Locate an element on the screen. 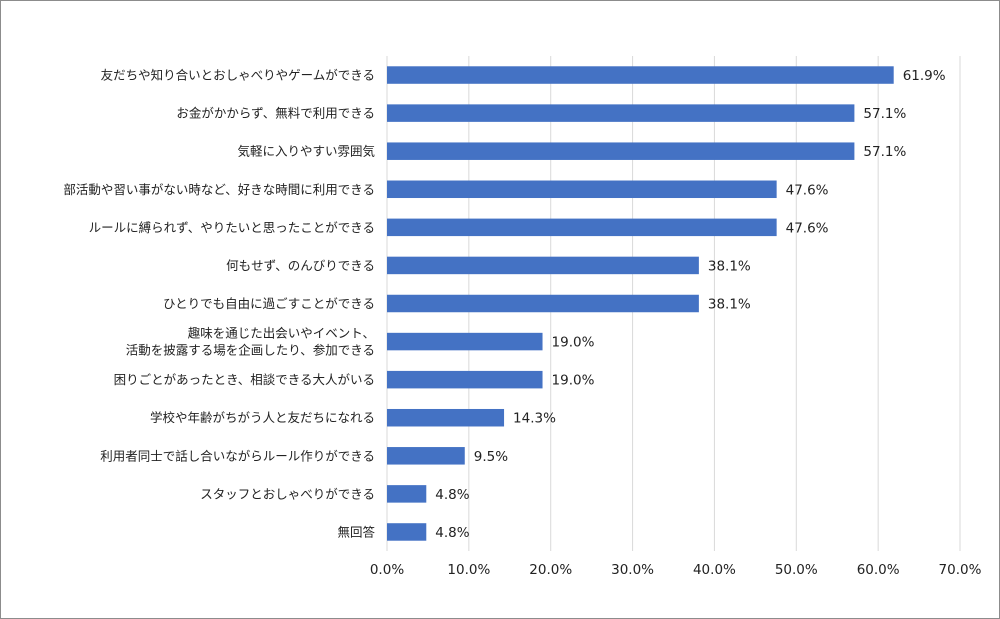 This screenshot has width=1000, height=619. value-label: 9.5% is located at coordinates (491, 457).